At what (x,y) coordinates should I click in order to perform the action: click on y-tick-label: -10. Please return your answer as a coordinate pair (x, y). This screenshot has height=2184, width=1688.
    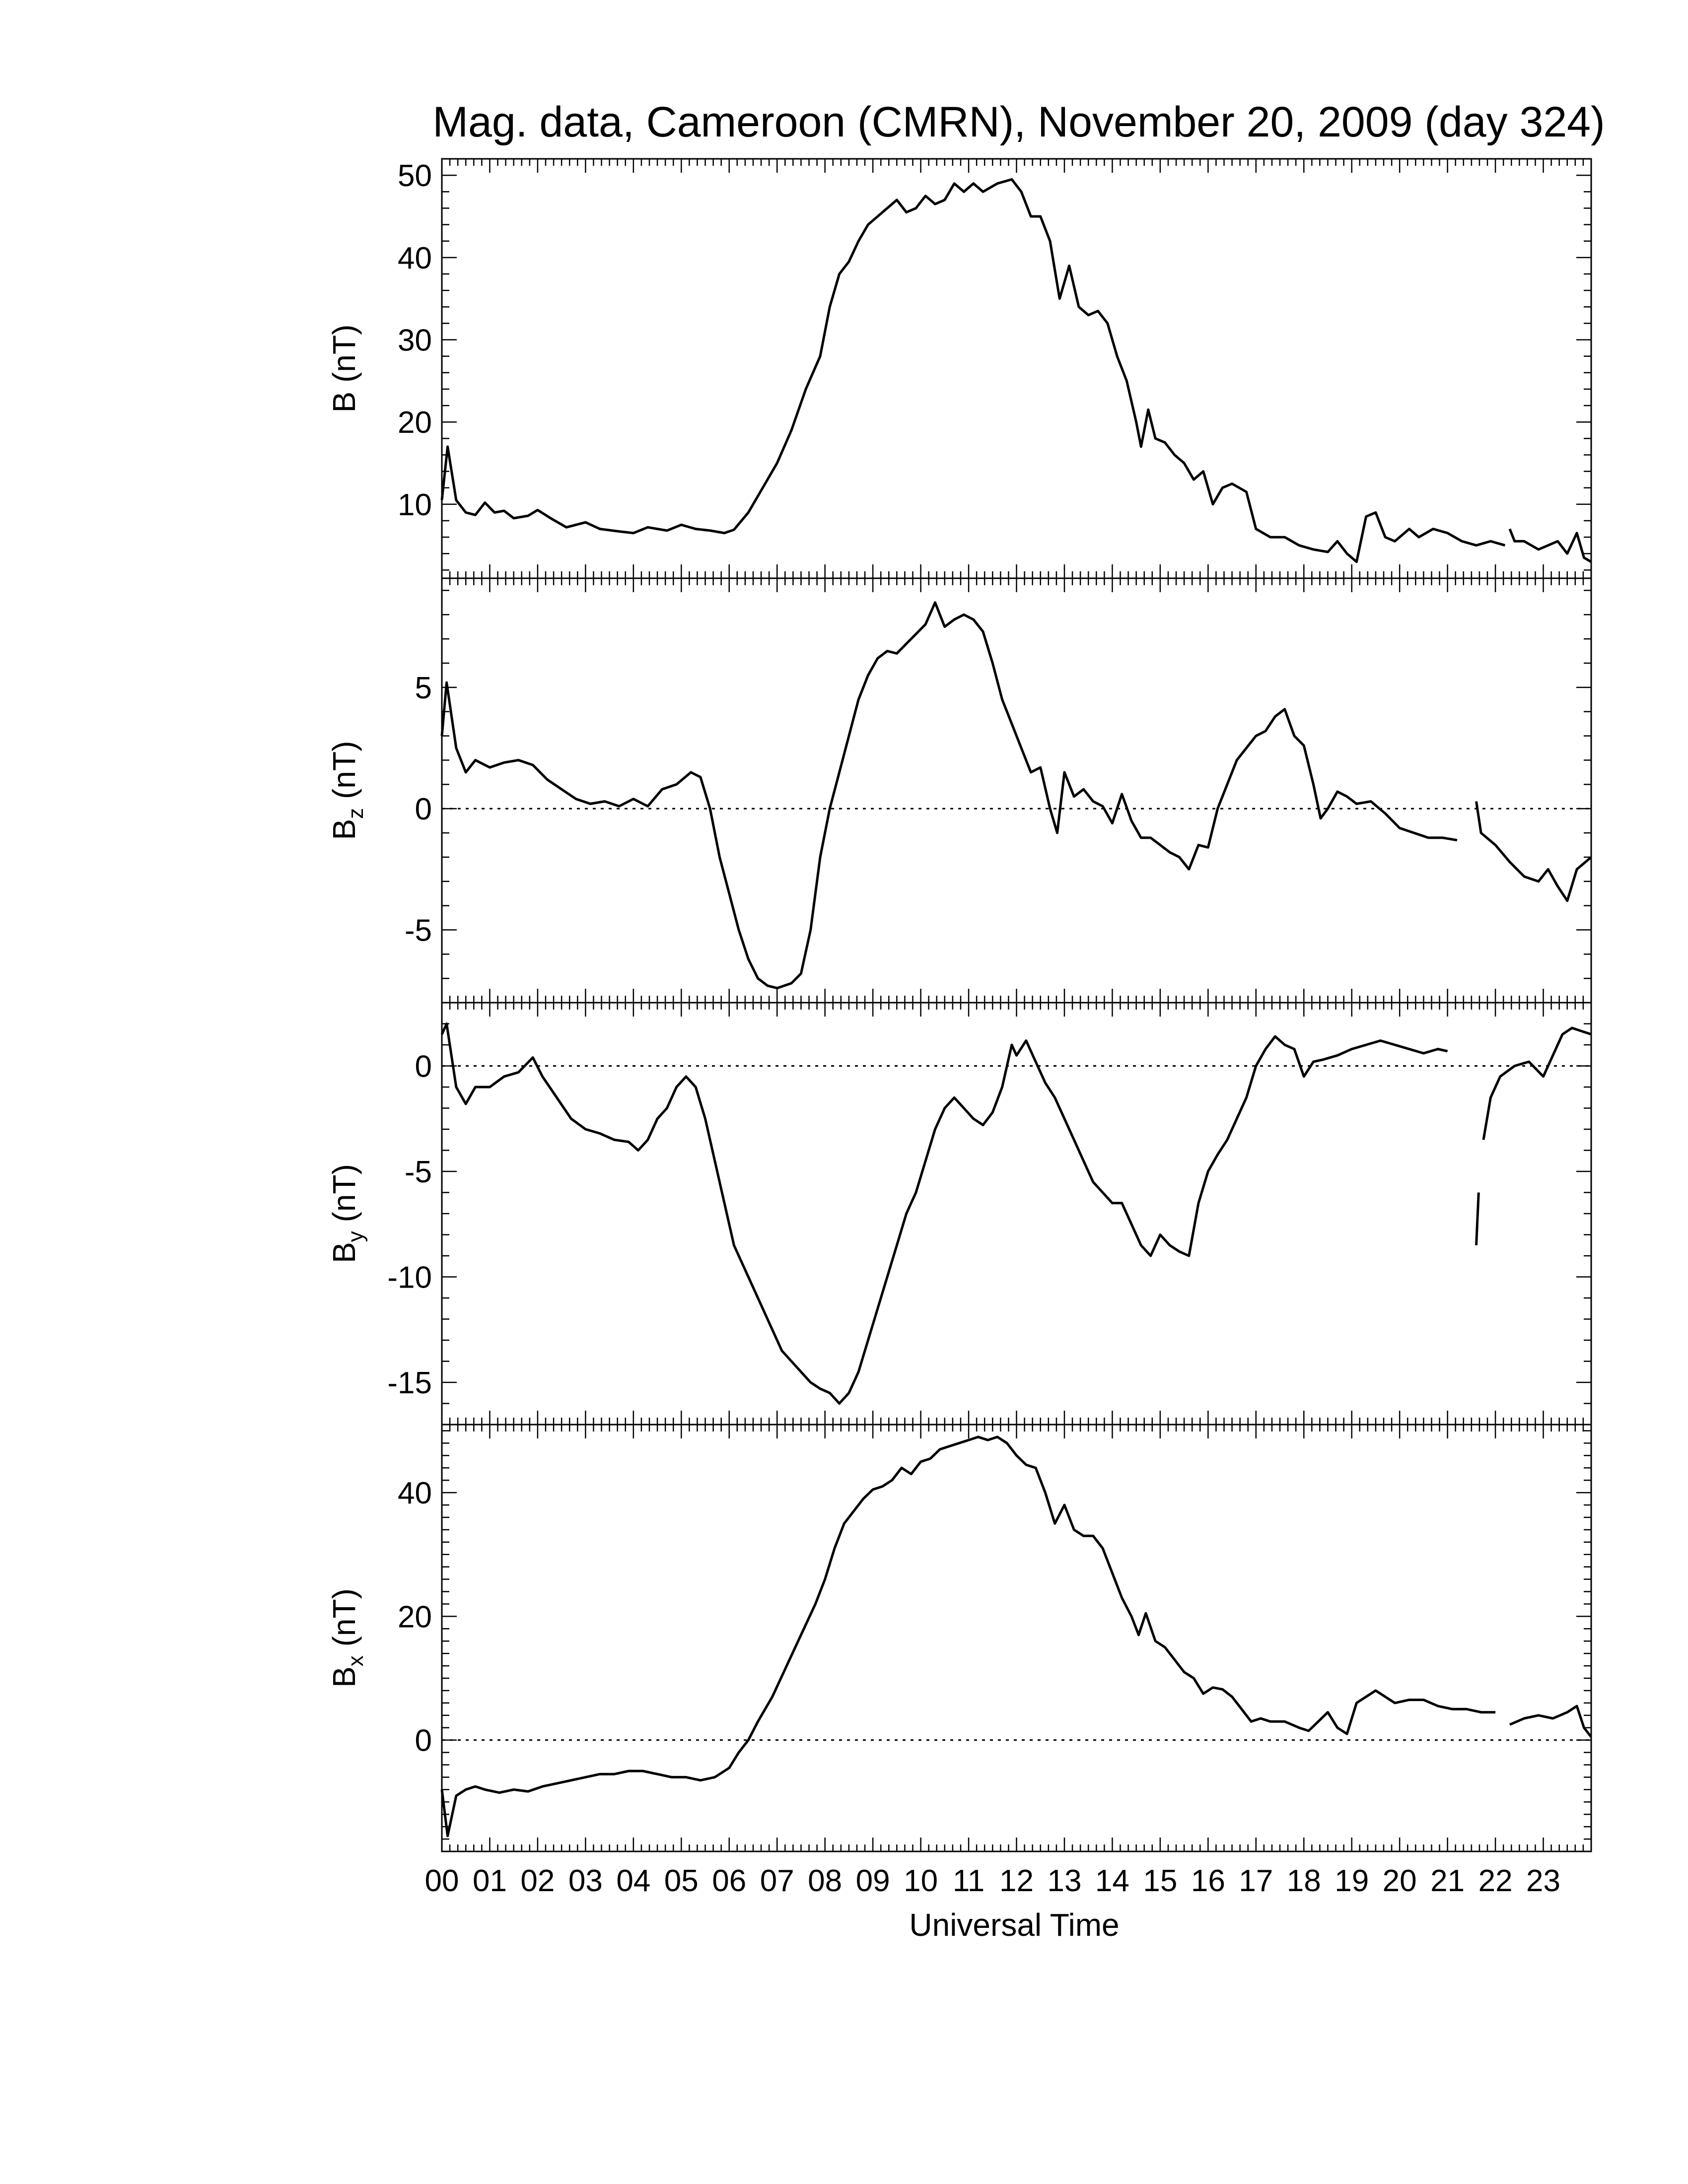
    Looking at the image, I should click on (409, 1278).